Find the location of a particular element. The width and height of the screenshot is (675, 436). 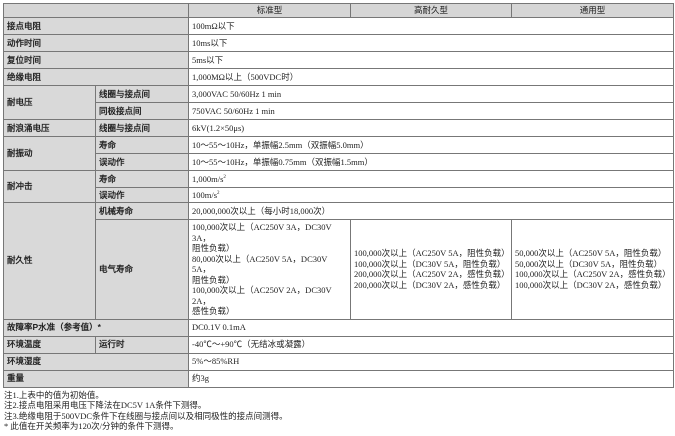

table-row: 耐电压 线圈与接点间 3,000VAC 50/60Hz 1 min is located at coordinates (338, 102).